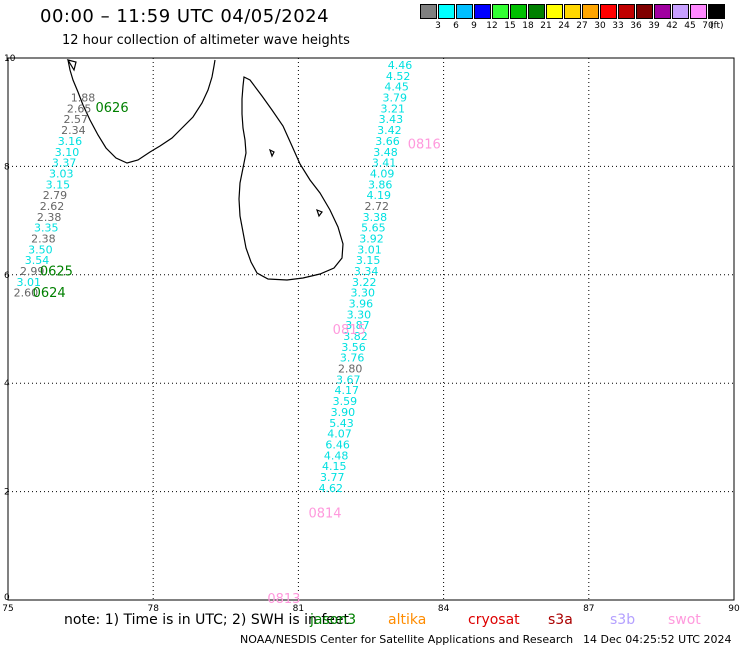  Describe the element at coordinates (618, 26) in the screenshot. I see `colorbar-label: 33` at that location.